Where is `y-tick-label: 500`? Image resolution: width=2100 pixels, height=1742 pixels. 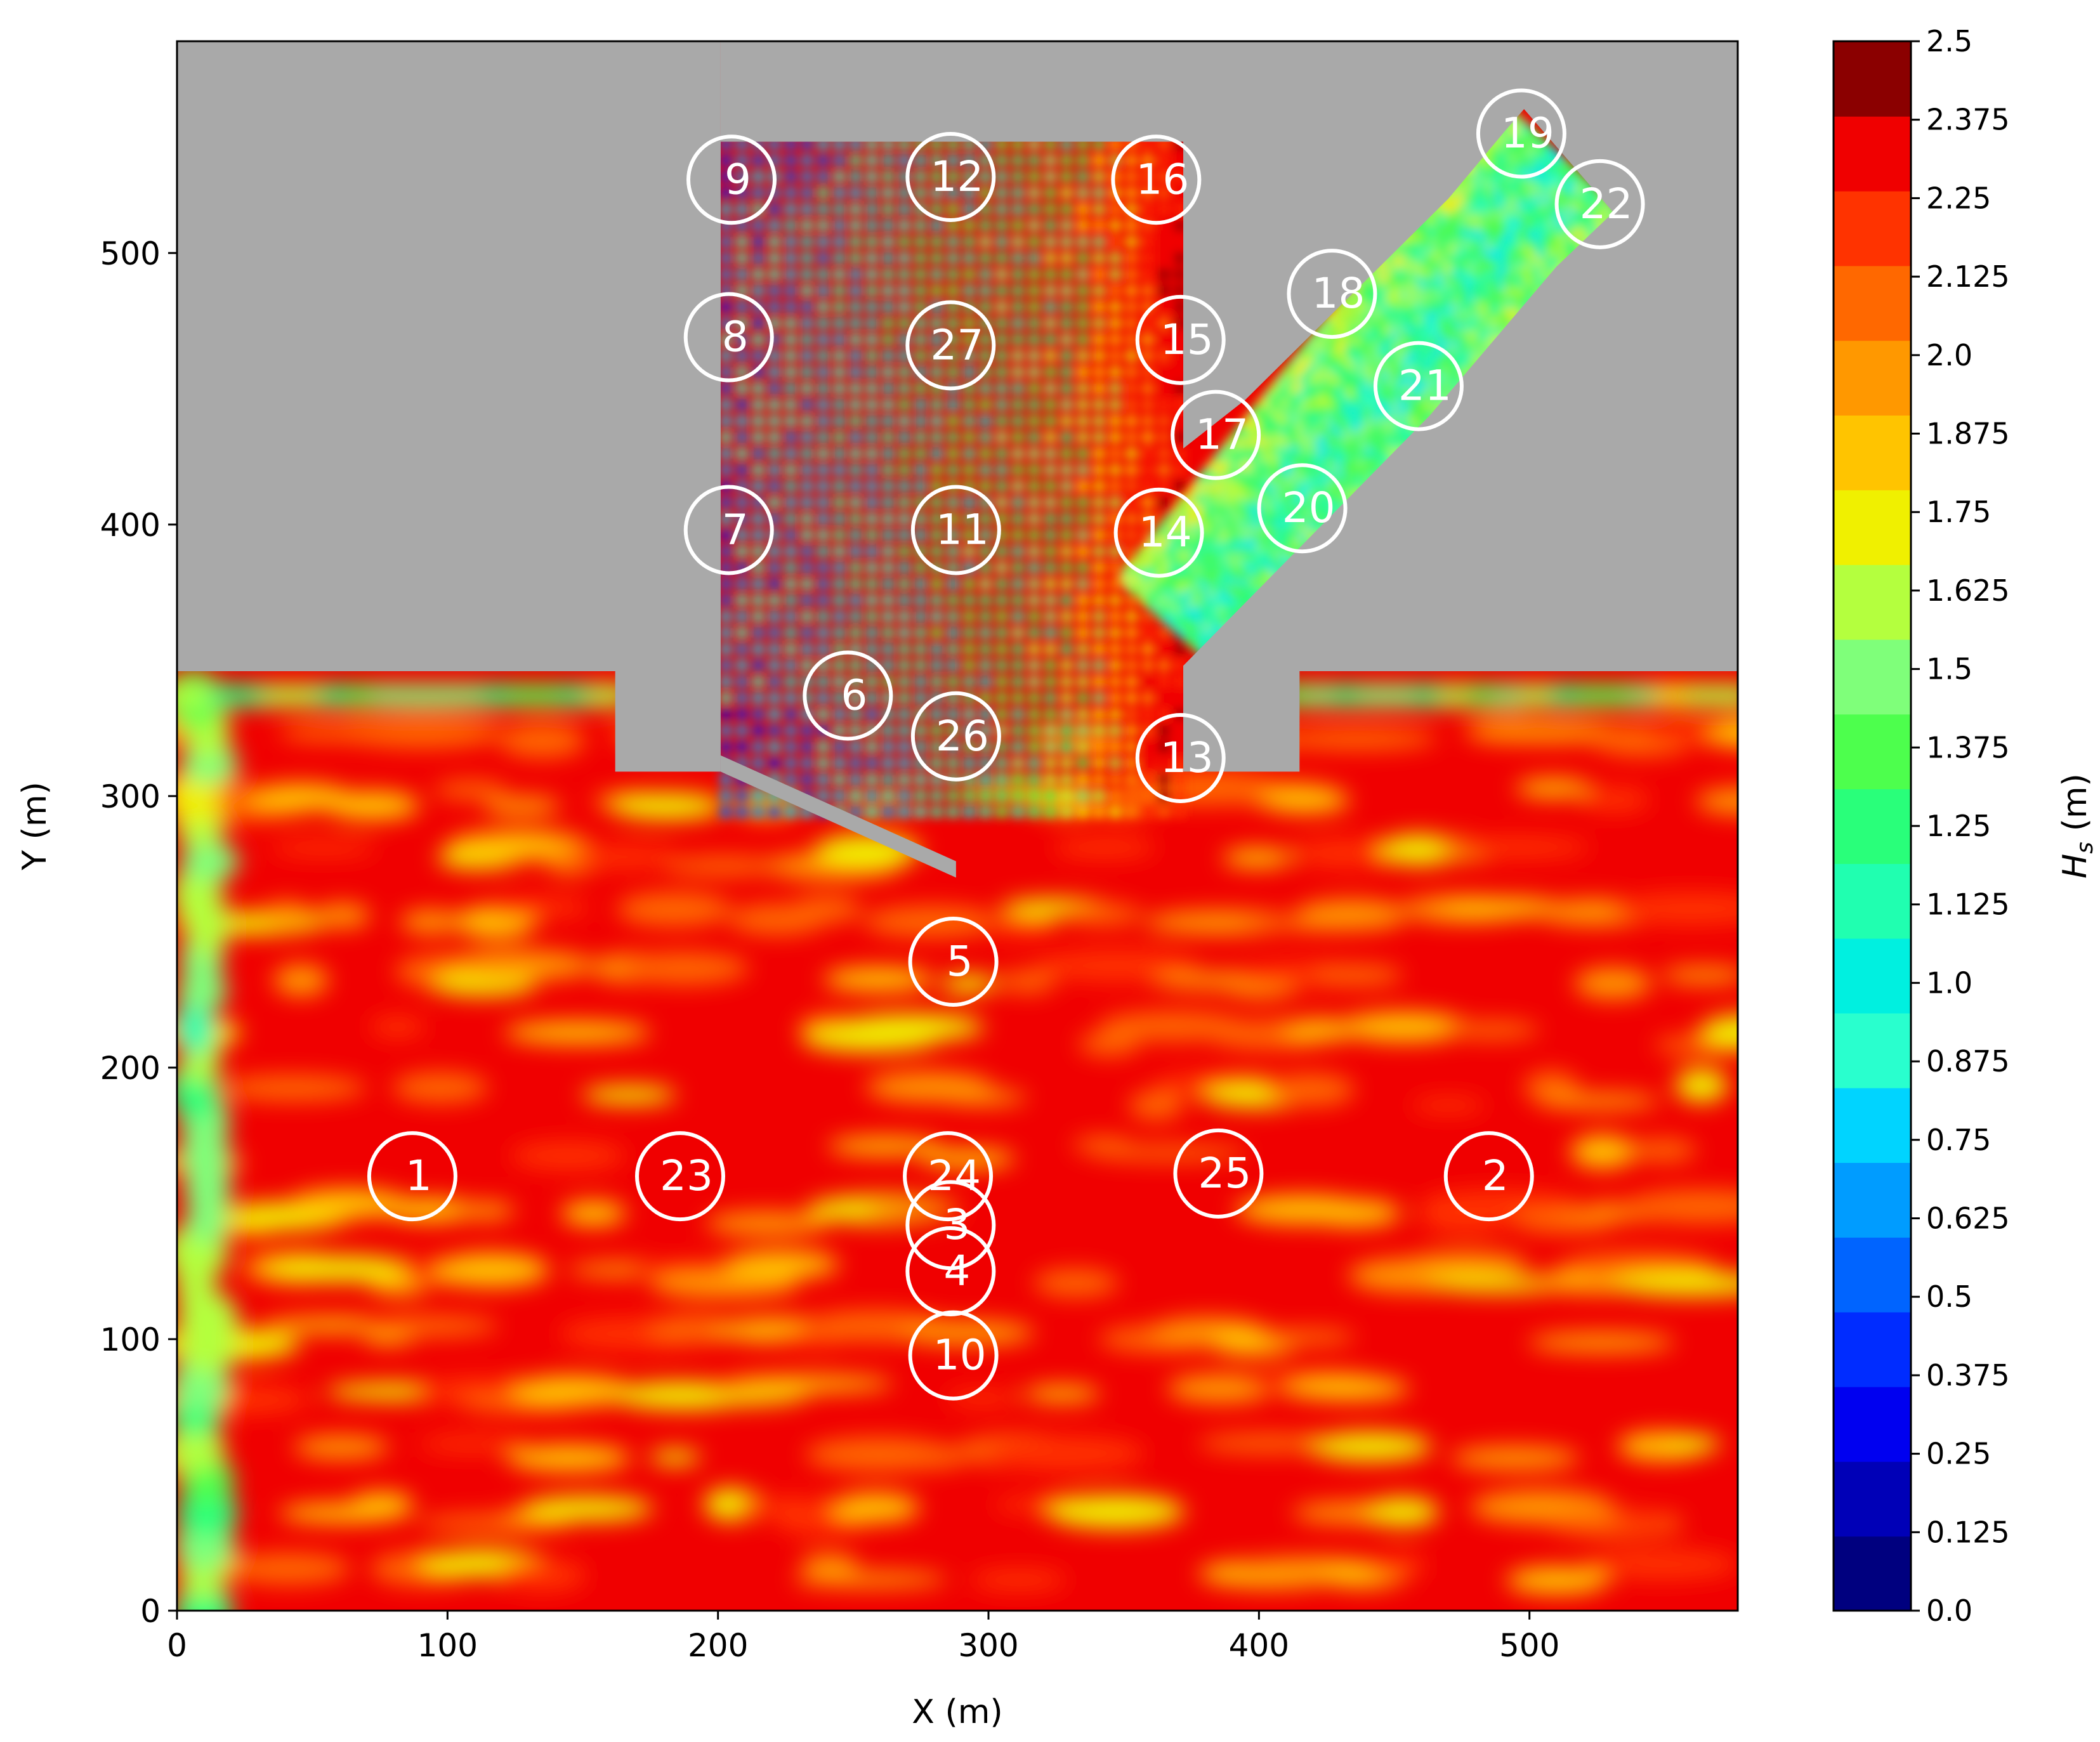
y-tick-label: 500 is located at coordinates (130, 253).